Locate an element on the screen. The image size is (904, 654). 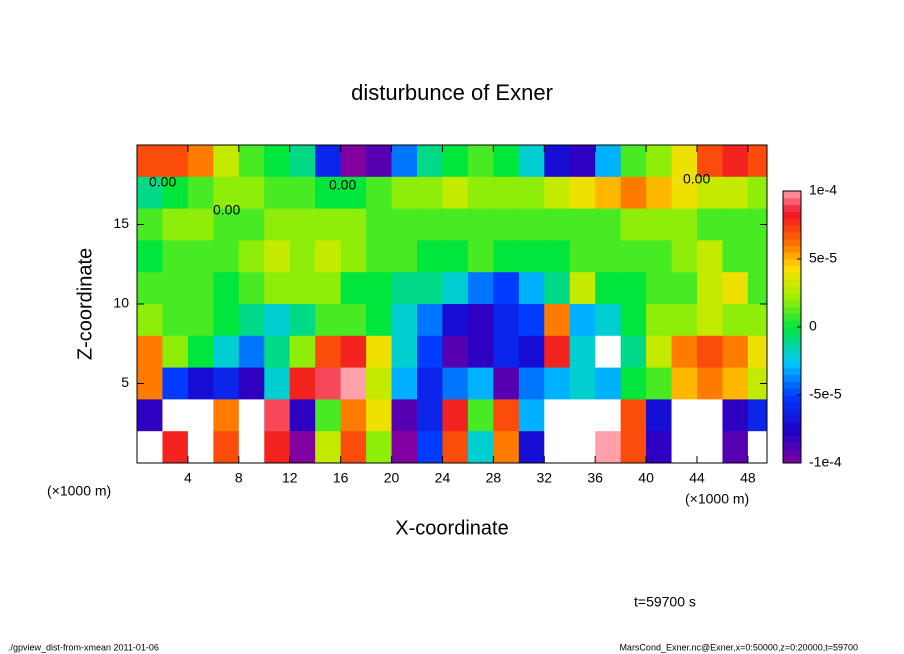
y-tick-label: 5 is located at coordinates (125, 382).